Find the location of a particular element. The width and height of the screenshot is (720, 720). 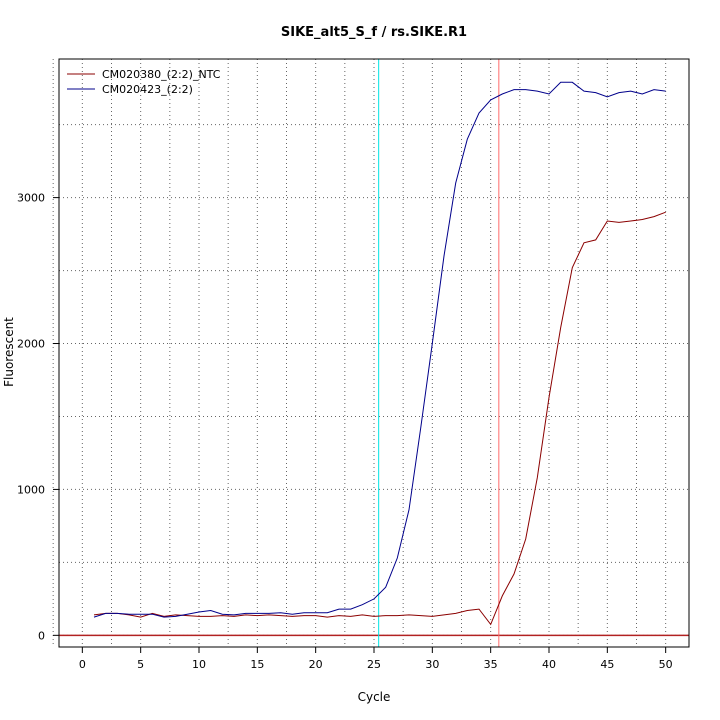

chart-title: SIKE_alt5_S_f / rs.SIKE.R1 is located at coordinates (374, 32).